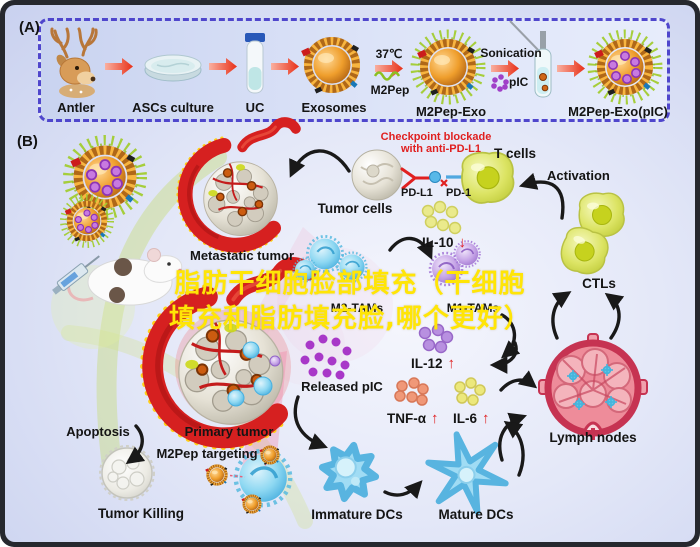 Image resolution: width=700 pixels, height=547 pixels. Describe the element at coordinates (377, 175) in the screenshot. I see `tumor-cells-graphic` at that location.